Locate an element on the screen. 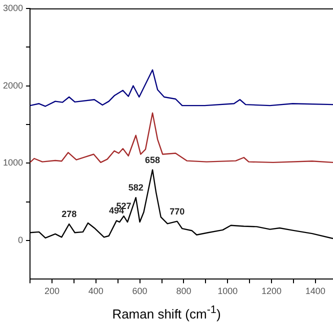 This screenshot has width=333, height=333. y-tick-label: 1000 is located at coordinates (13, 163).